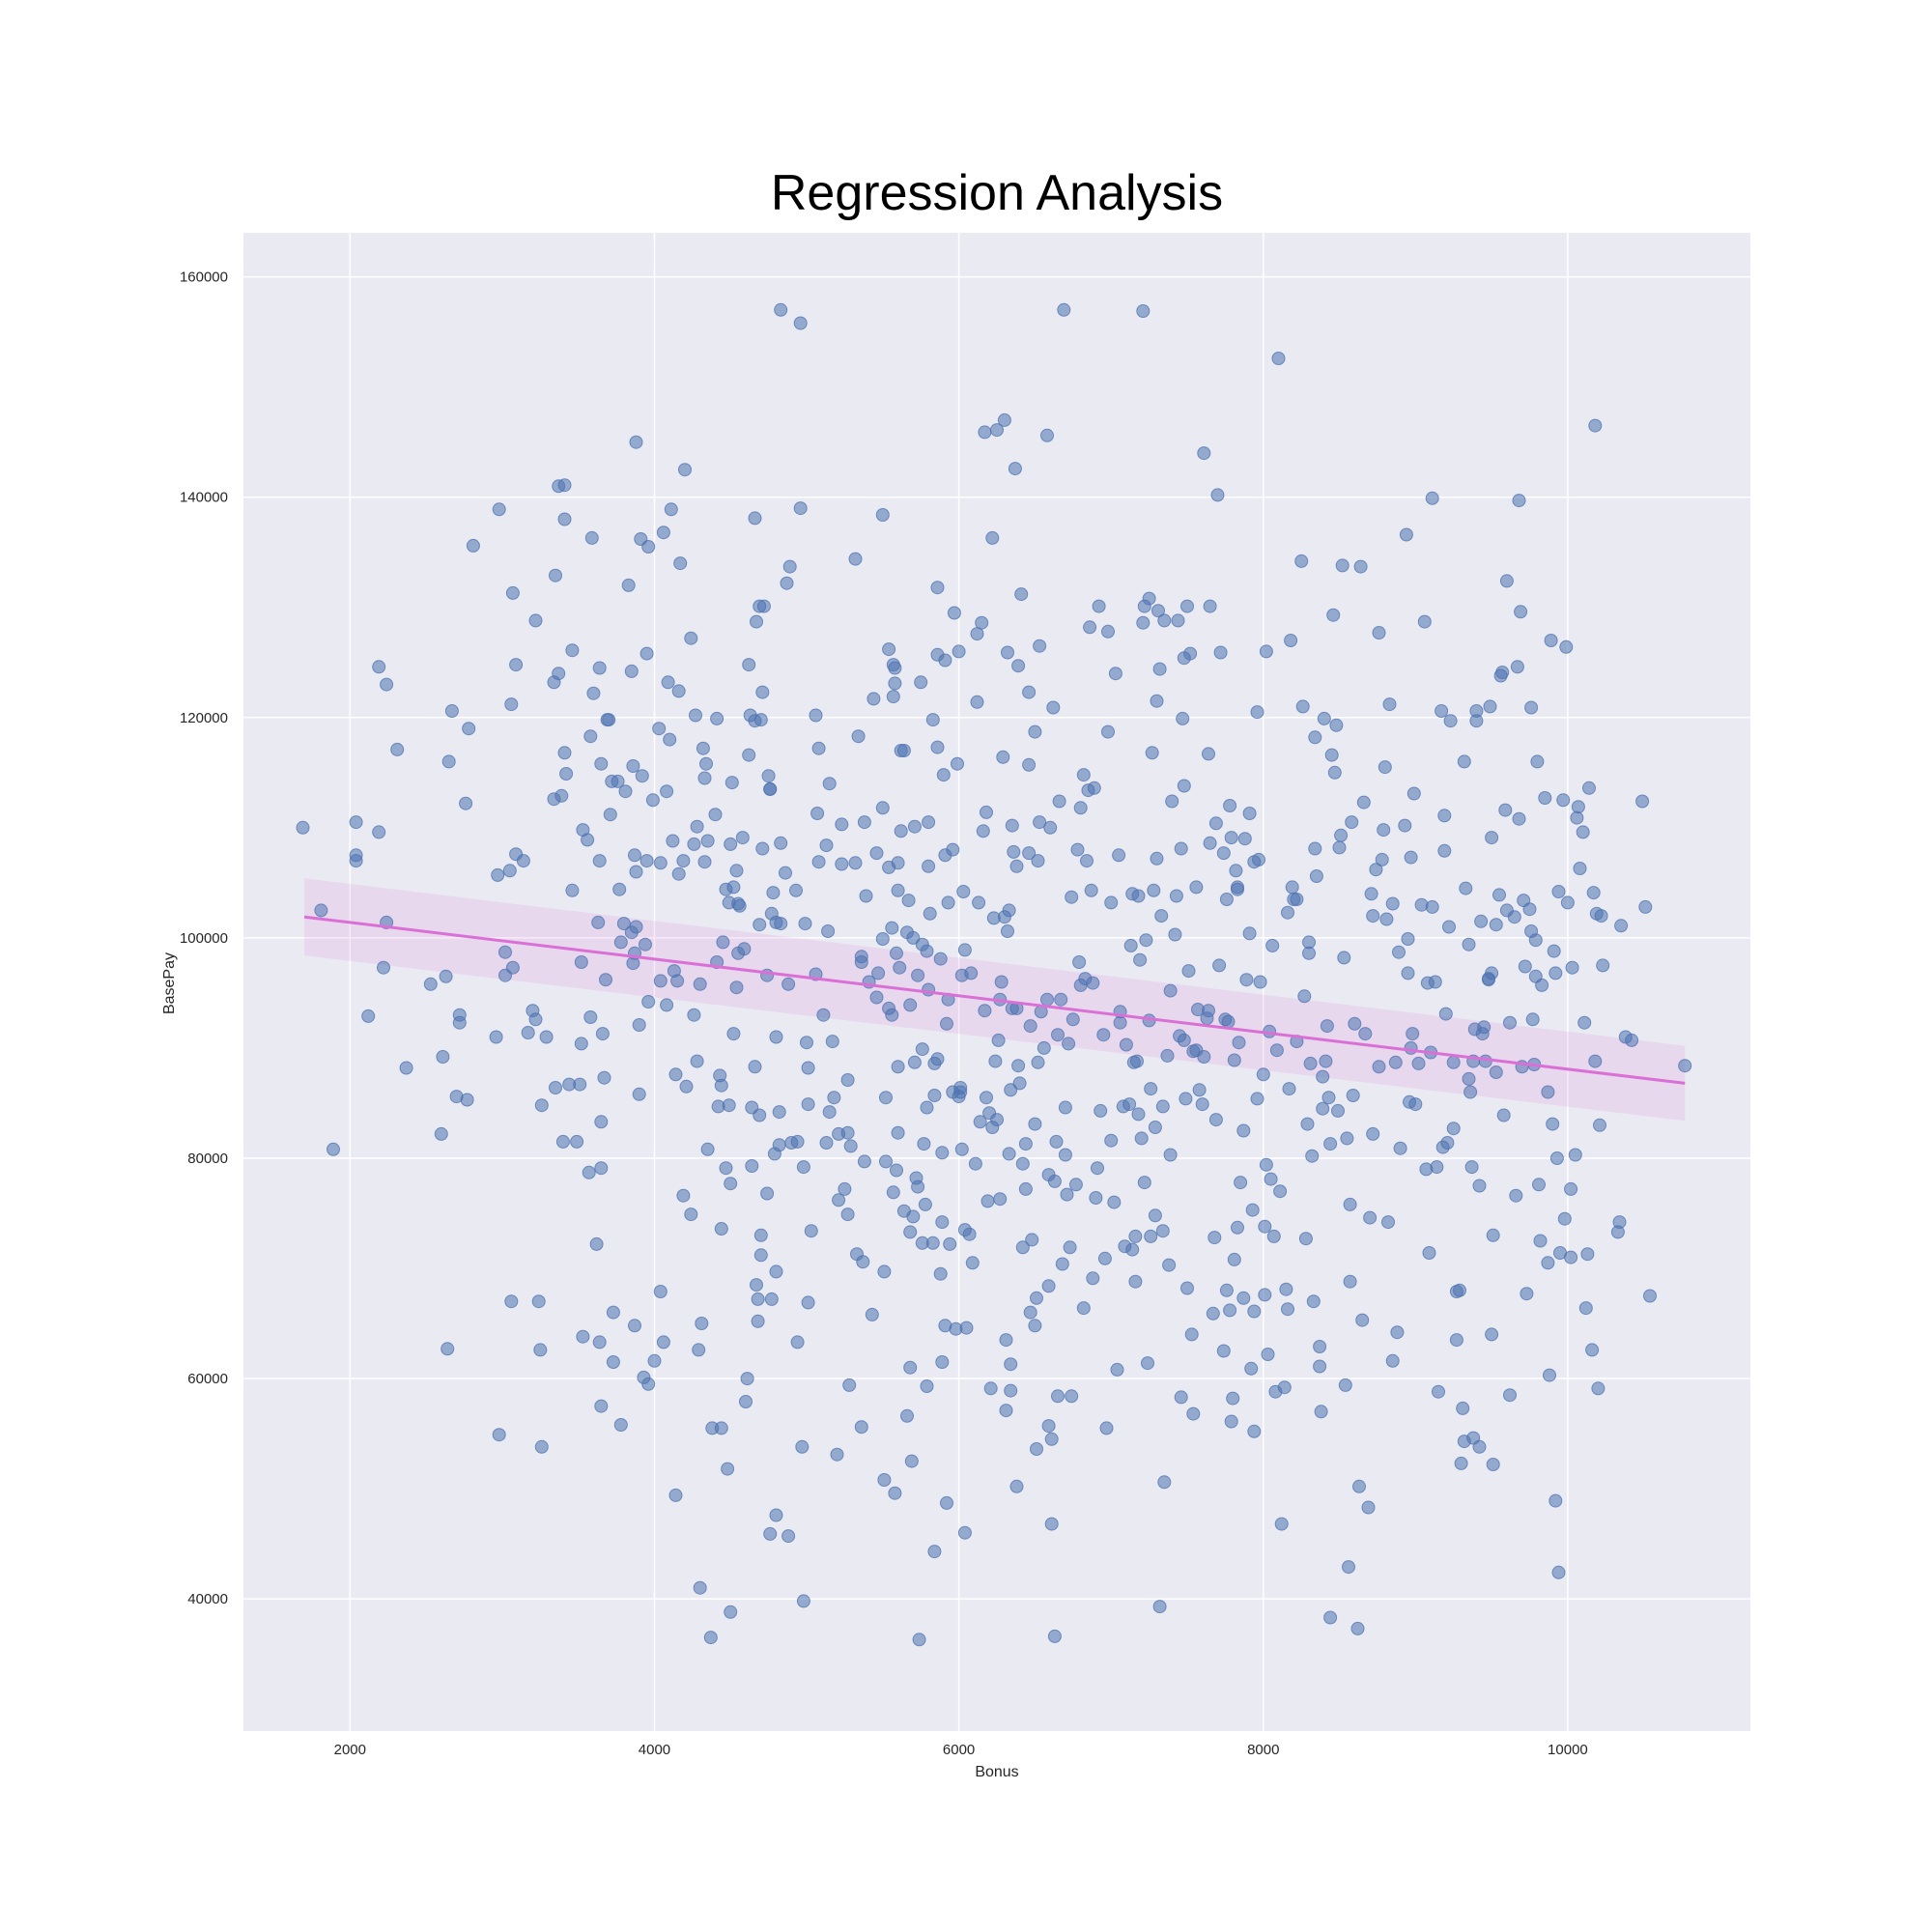  I want to click on y-tick-label: 100000, so click(204, 938).